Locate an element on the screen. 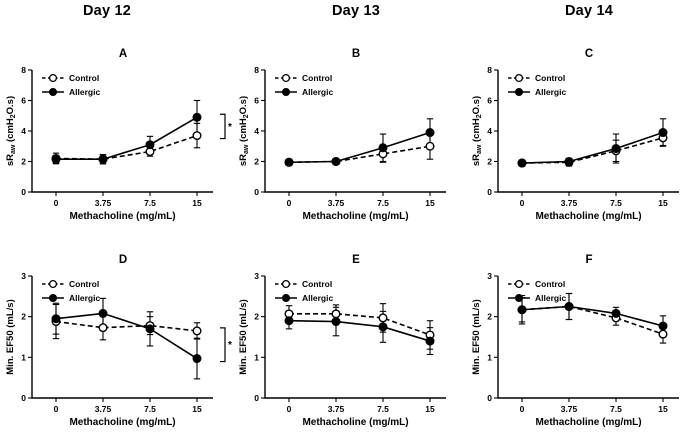 Image resolution: width=700 pixels, height=435 pixels. y-tick-label: 1 is located at coordinates (256, 357).